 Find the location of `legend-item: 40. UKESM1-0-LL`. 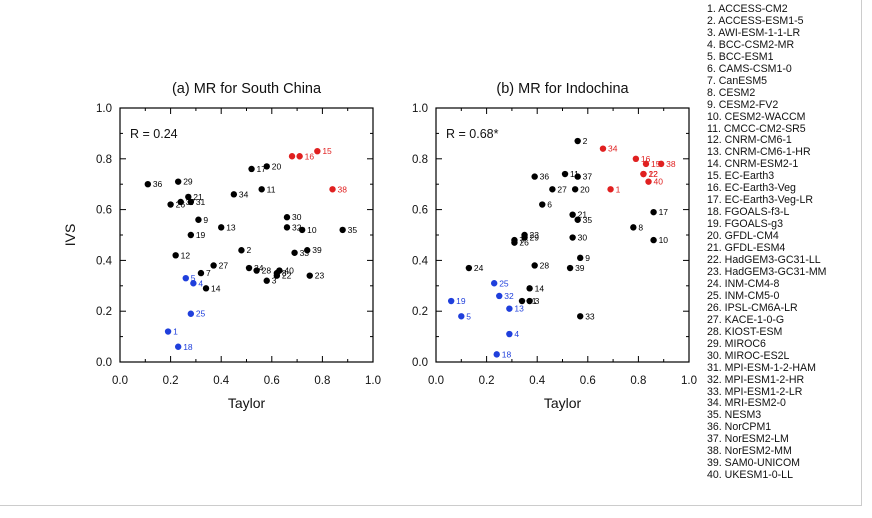

legend-item: 40. UKESM1-0-LL is located at coordinates (750, 475).